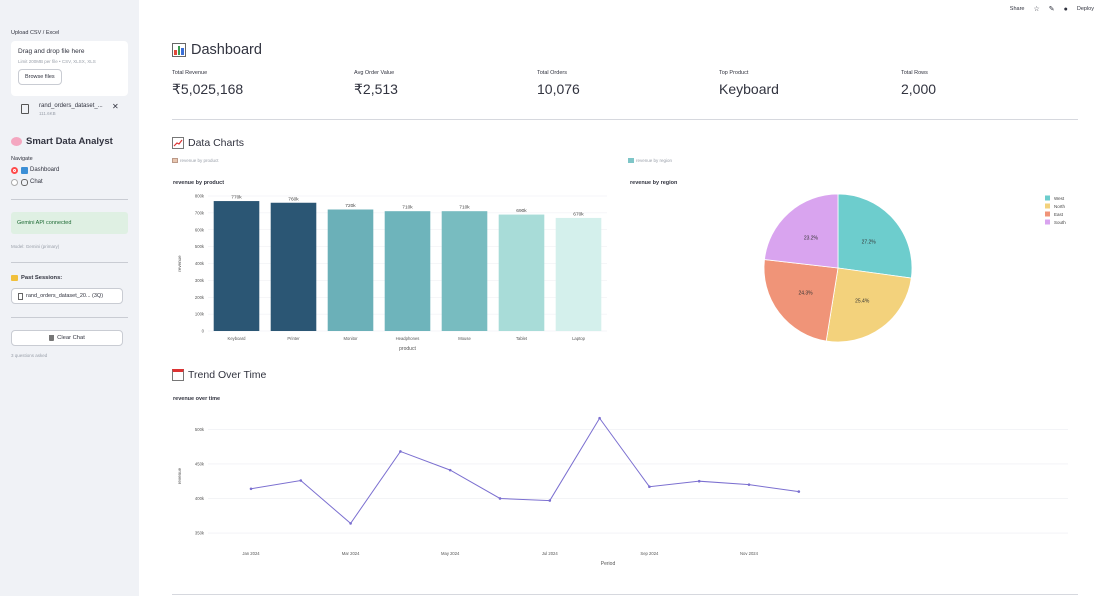 This screenshot has height=596, width=1100. What do you see at coordinates (869, 242) in the screenshot?
I see `pie-value-label: 27.2%` at bounding box center [869, 242].